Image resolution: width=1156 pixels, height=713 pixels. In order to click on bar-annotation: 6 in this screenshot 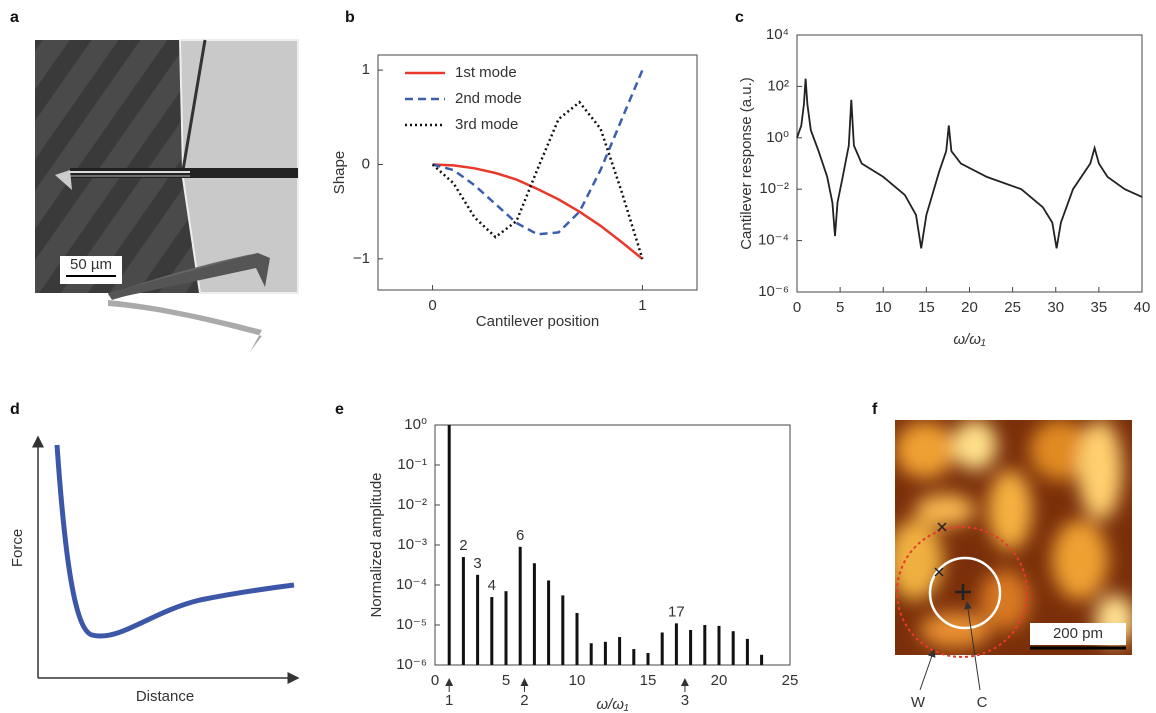, I will do `click(520, 535)`.